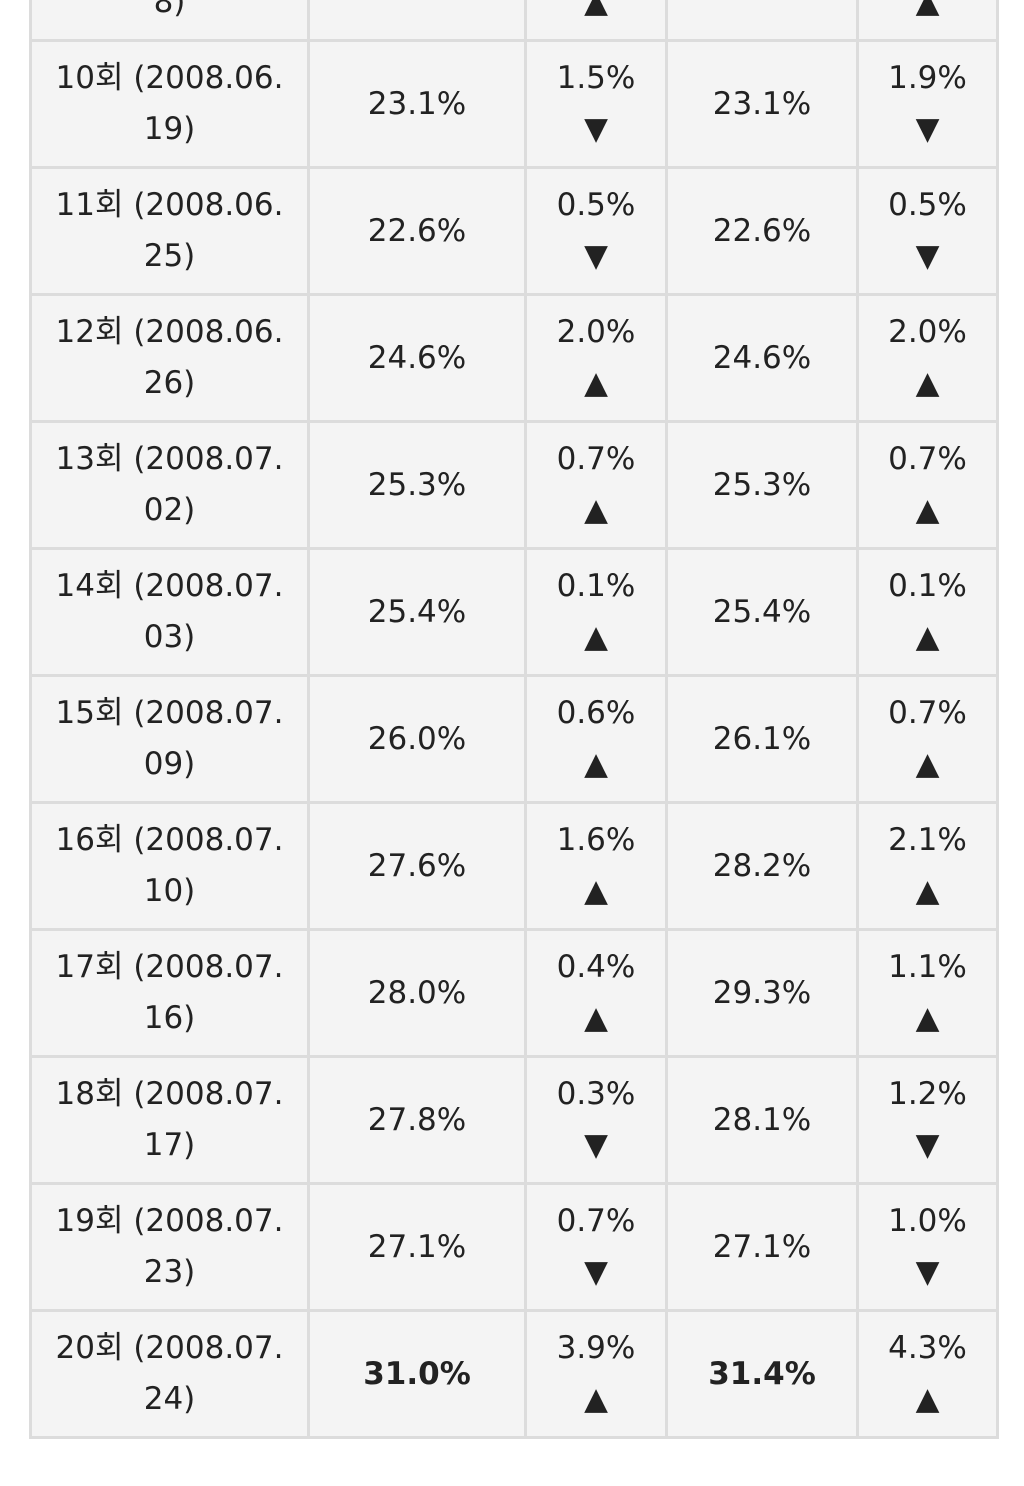 This screenshot has height=1486, width=1024. Describe the element at coordinates (417, 993) in the screenshot. I see `rating-value: 28.0%` at that location.